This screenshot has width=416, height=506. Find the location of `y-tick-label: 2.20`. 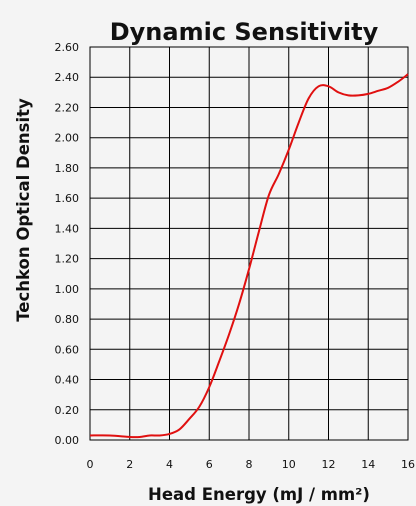

y-tick-label: 2.20 is located at coordinates (67, 107).